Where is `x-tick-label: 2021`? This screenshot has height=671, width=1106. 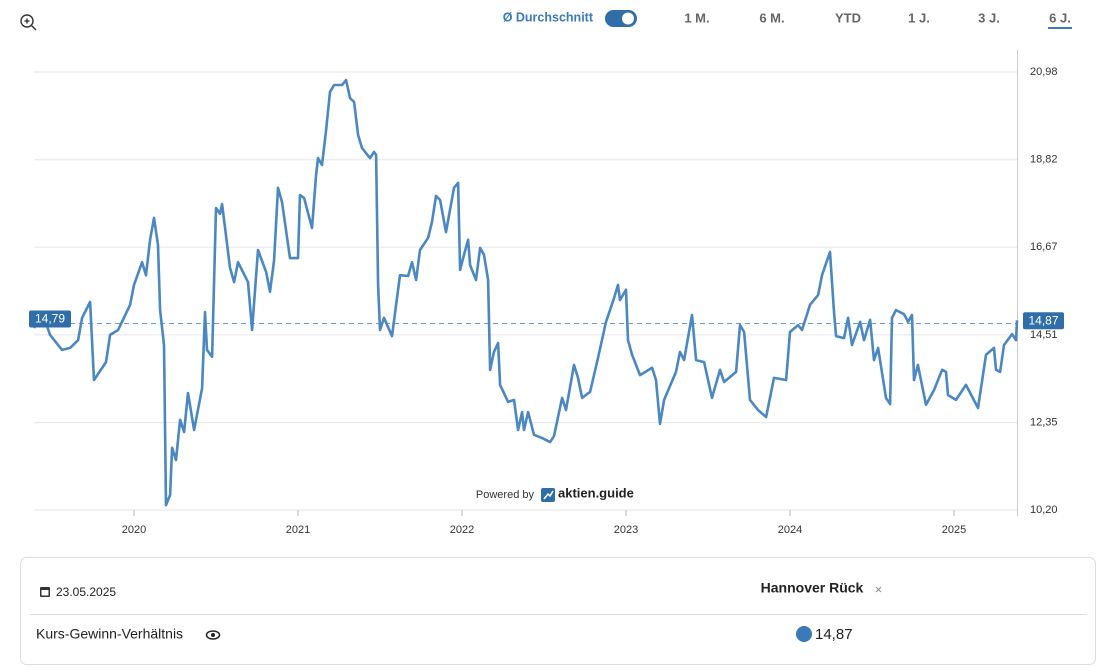 x-tick-label: 2021 is located at coordinates (298, 530).